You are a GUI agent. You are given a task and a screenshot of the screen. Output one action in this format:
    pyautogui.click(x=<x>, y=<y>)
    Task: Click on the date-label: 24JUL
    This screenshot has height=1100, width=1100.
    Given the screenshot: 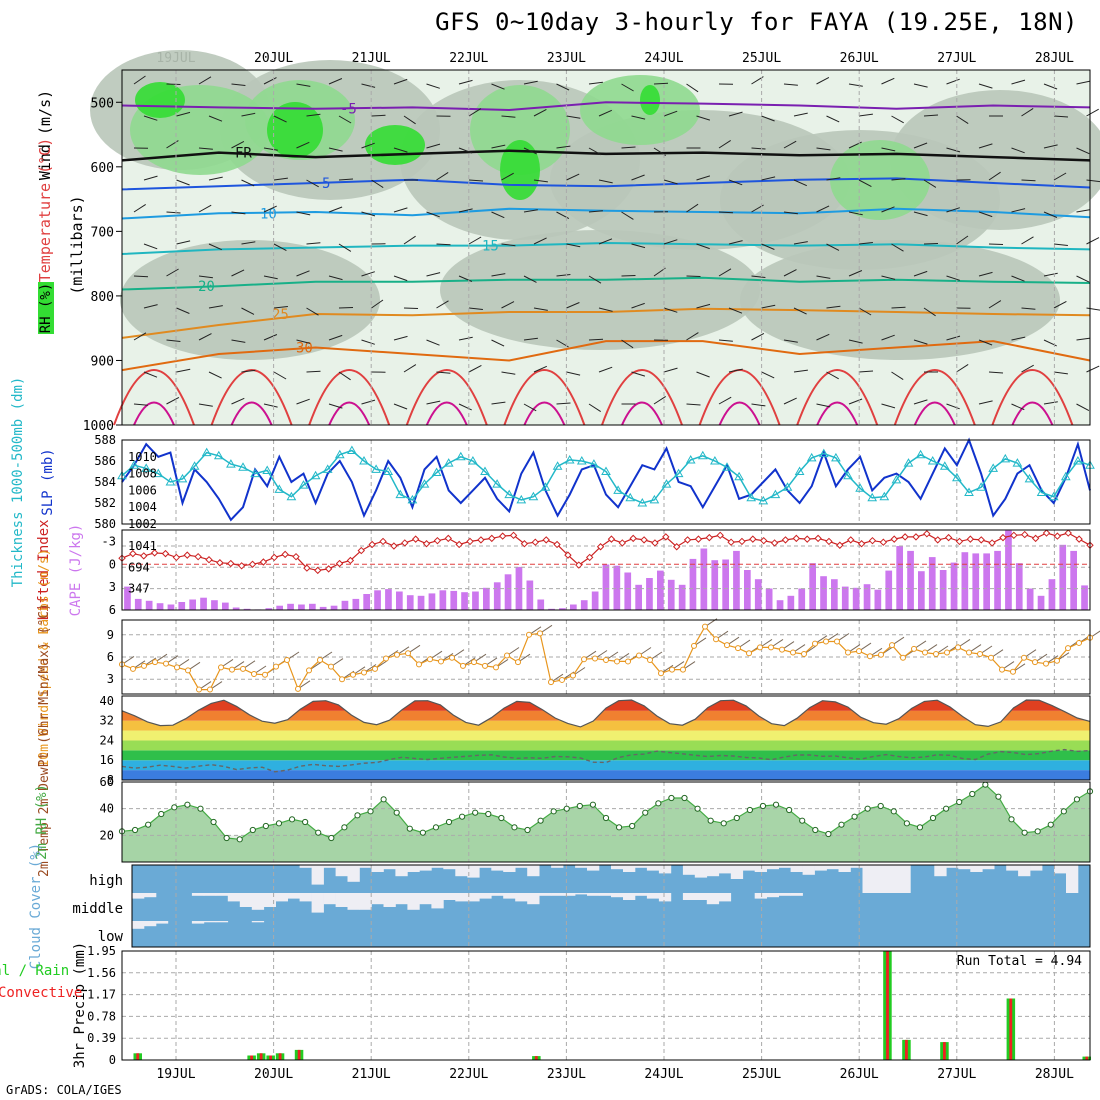 What is the action you would take?
    pyautogui.click(x=663, y=58)
    